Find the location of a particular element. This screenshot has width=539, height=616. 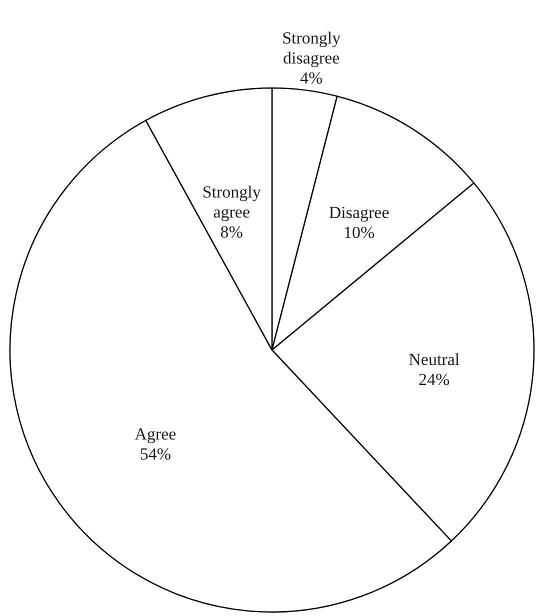

data-label: 24% is located at coordinates (434, 380).